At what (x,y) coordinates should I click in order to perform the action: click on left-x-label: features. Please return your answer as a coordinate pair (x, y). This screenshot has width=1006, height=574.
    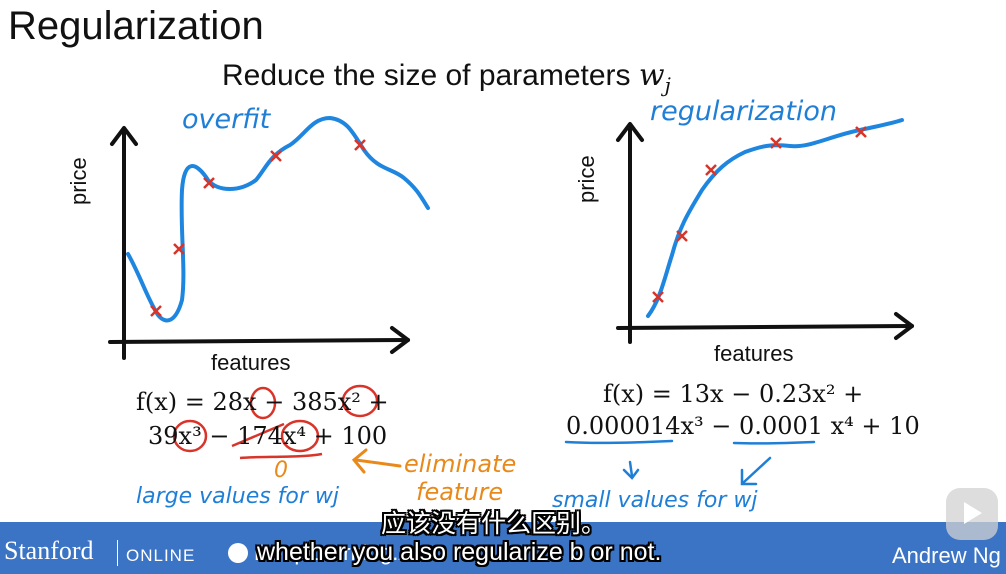
    Looking at the image, I should click on (251, 362).